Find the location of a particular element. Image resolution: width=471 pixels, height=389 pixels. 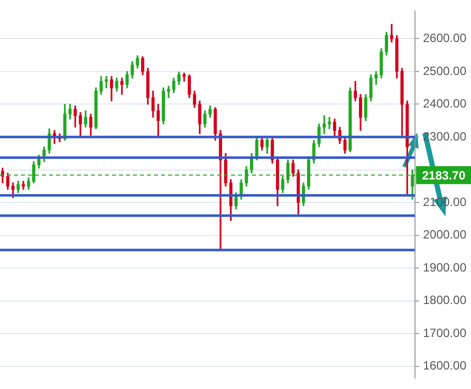

y-tick-label: 2400.00 is located at coordinates (445, 103).